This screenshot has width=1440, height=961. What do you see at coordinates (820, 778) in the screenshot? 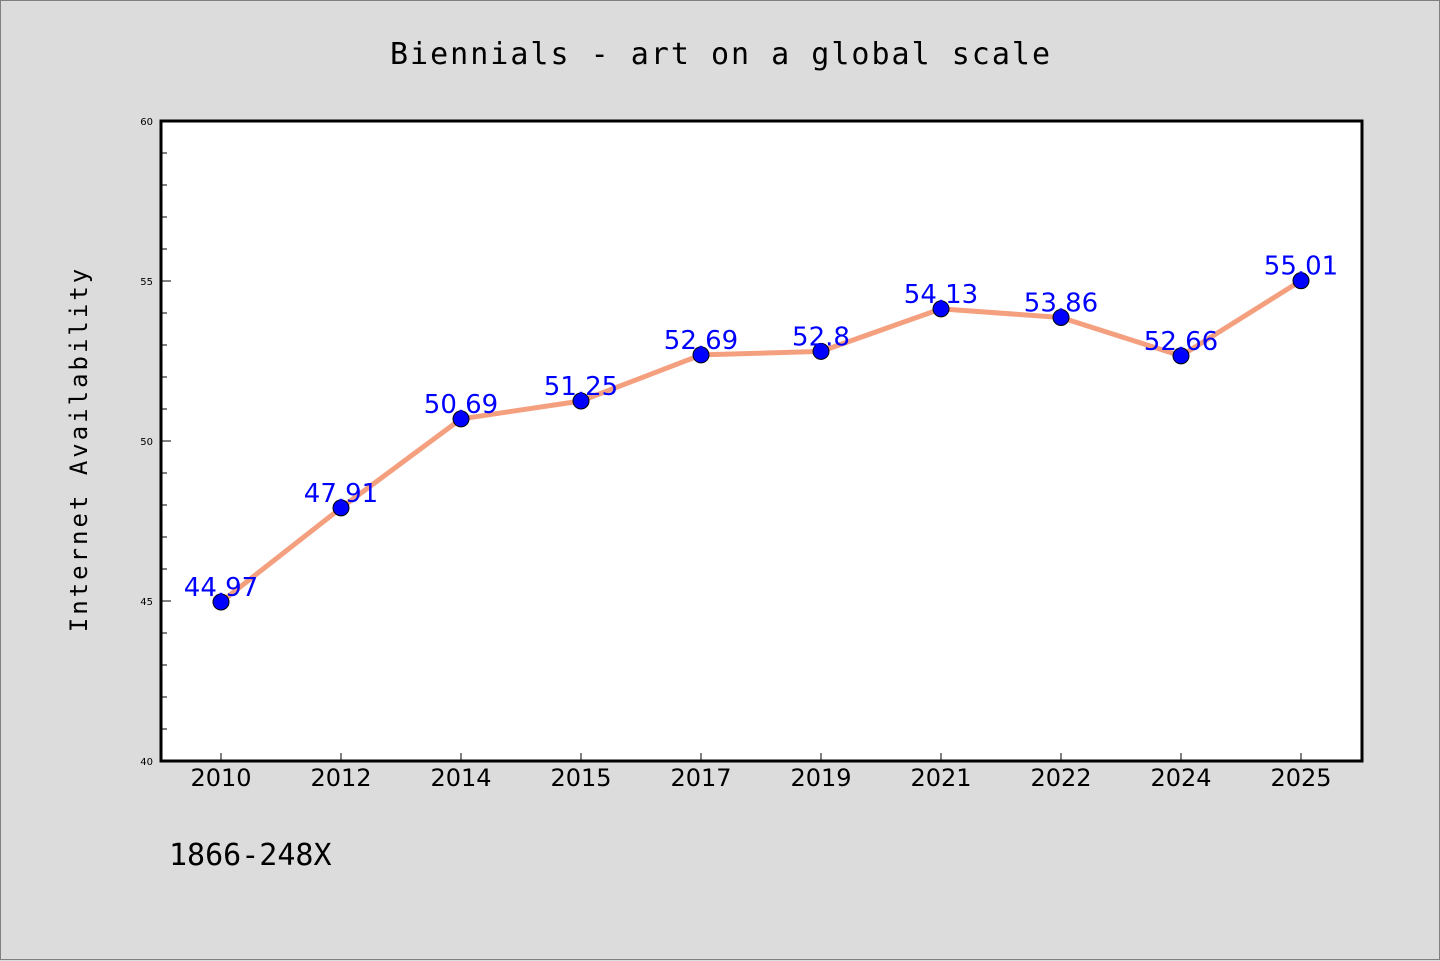
I see `x-tick-label: 2019` at bounding box center [820, 778].